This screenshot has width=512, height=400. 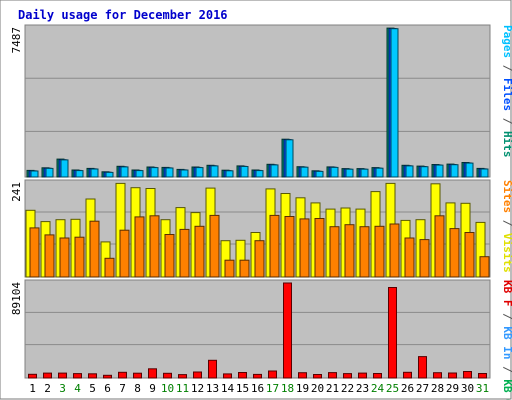 What do you see at coordinates (506, 389) in the screenshot?
I see `legend-part: KB Out` at bounding box center [506, 389].